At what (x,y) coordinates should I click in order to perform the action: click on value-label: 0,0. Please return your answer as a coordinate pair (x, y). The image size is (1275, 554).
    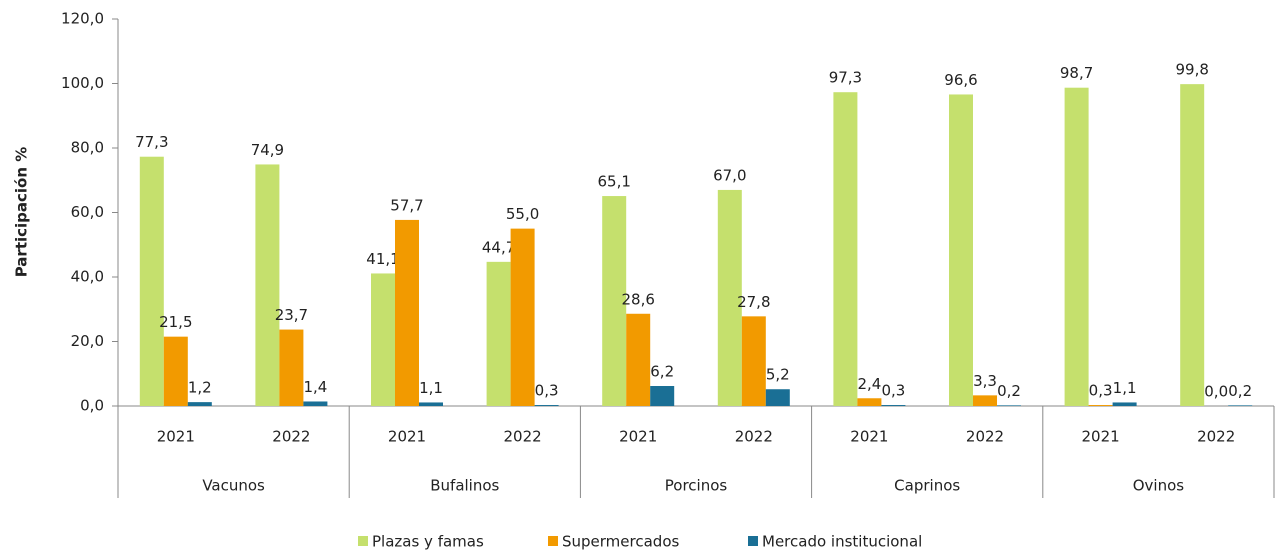
    Looking at the image, I should click on (1216, 392).